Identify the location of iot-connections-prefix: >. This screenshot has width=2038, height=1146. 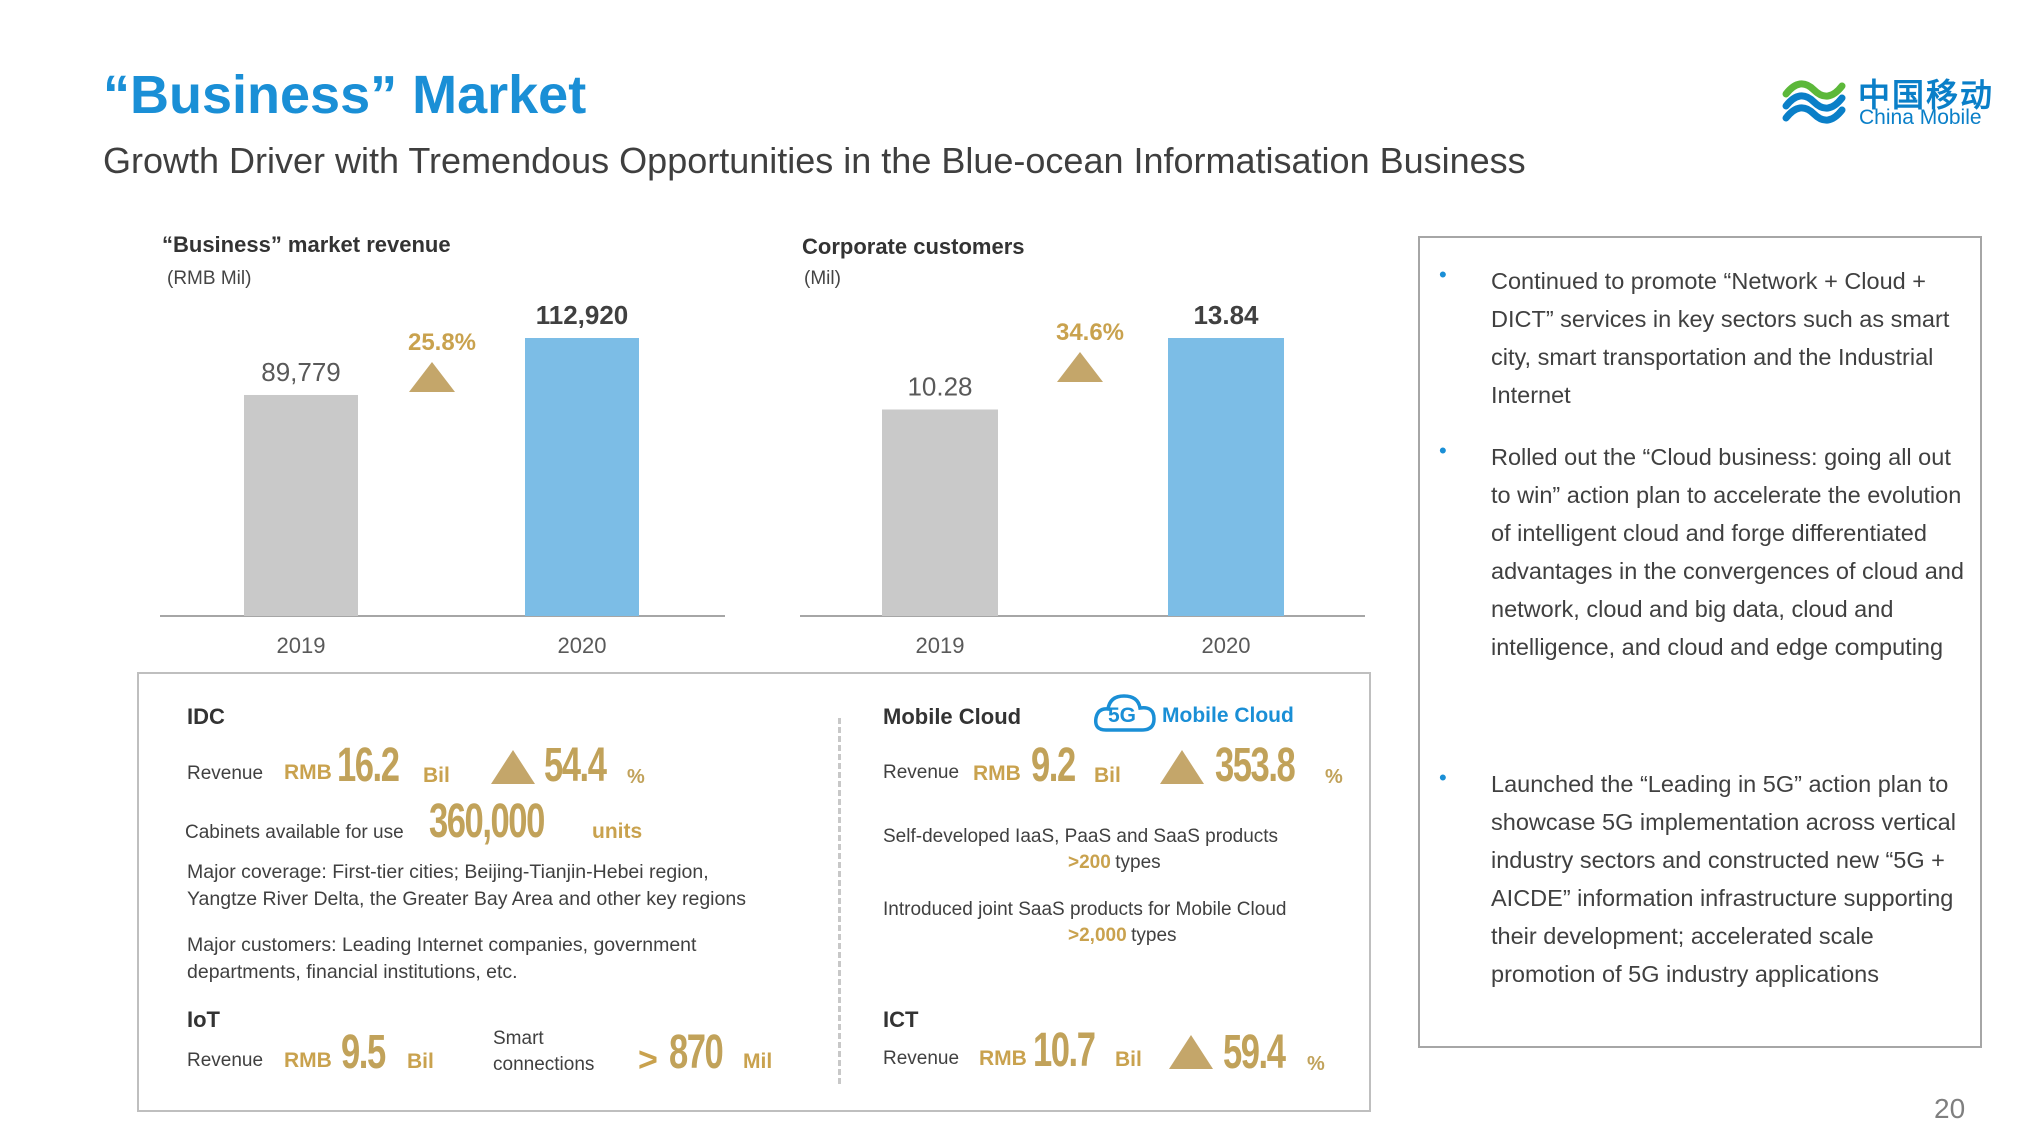
(648, 1060).